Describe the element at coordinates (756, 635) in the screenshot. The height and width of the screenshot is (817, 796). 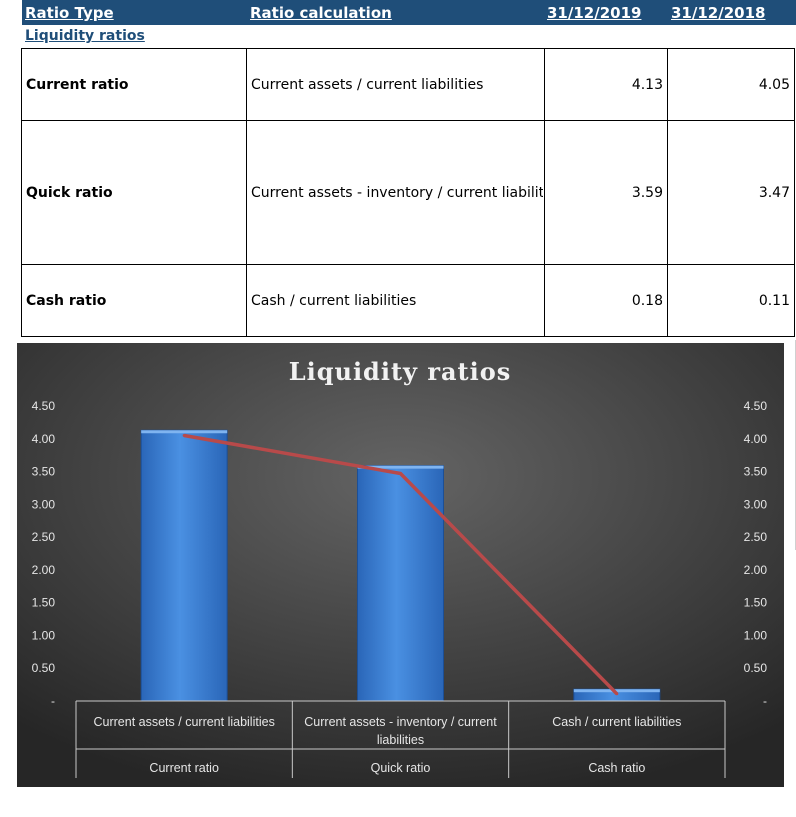
I see `y-tick-label-right: 1.00` at that location.